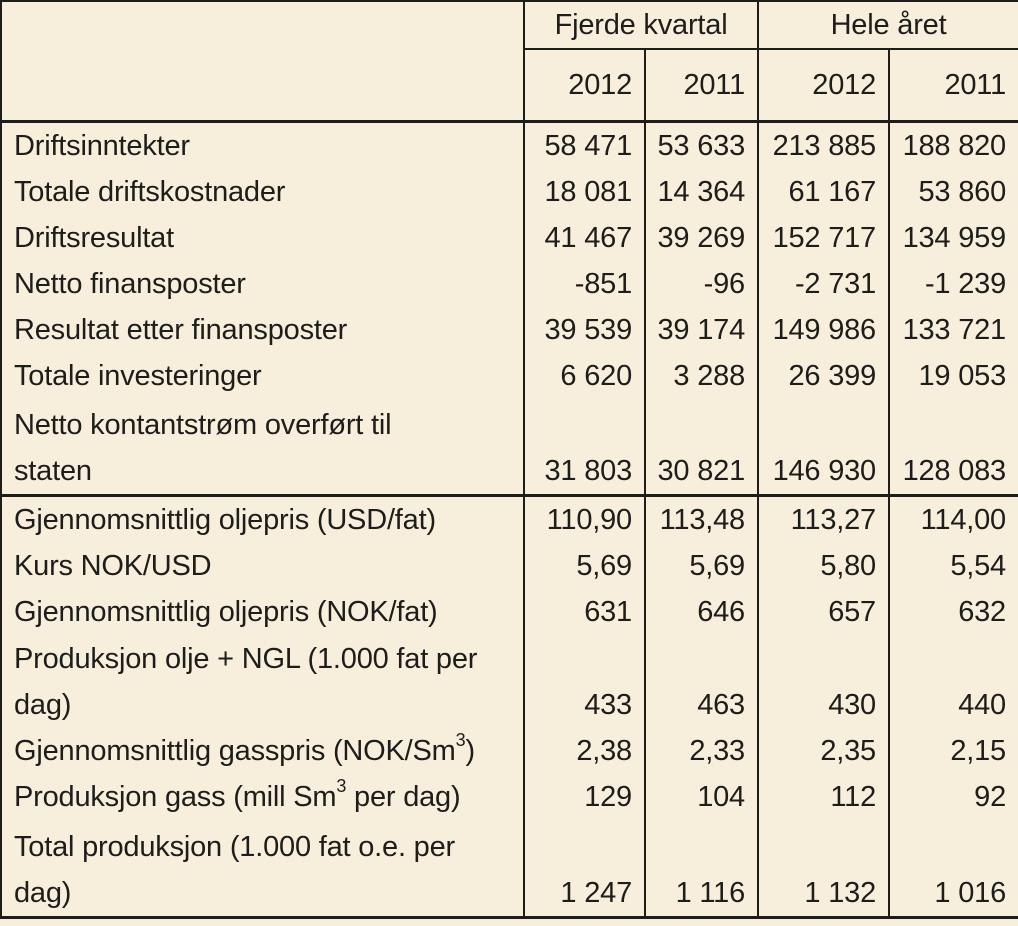 Image resolution: width=1018 pixels, height=926 pixels. Describe the element at coordinates (953, 518) in the screenshot. I see `cell-value: 114,00` at that location.